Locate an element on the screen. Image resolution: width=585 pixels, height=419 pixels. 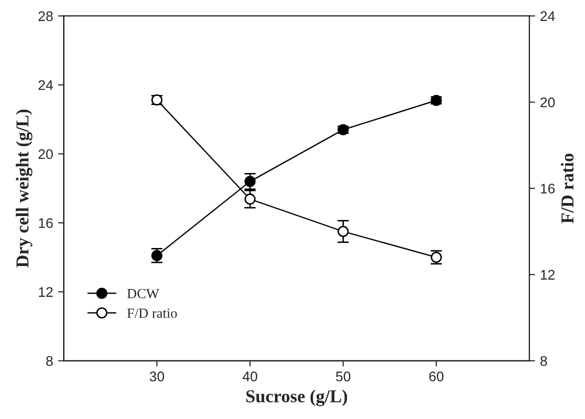
legend-label: DCW is located at coordinates (143, 293).